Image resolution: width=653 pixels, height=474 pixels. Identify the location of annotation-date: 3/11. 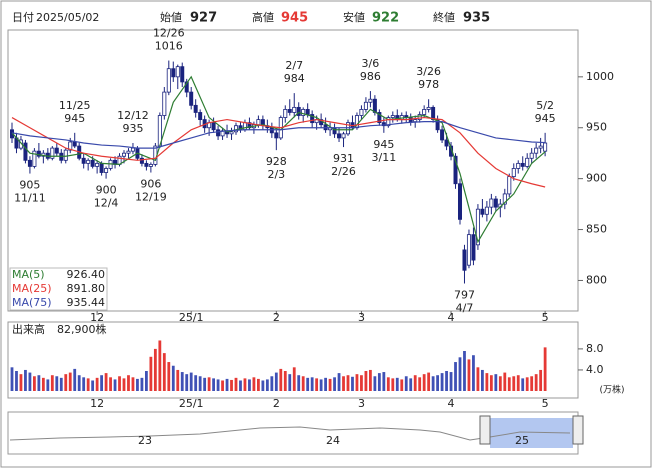
(383, 157).